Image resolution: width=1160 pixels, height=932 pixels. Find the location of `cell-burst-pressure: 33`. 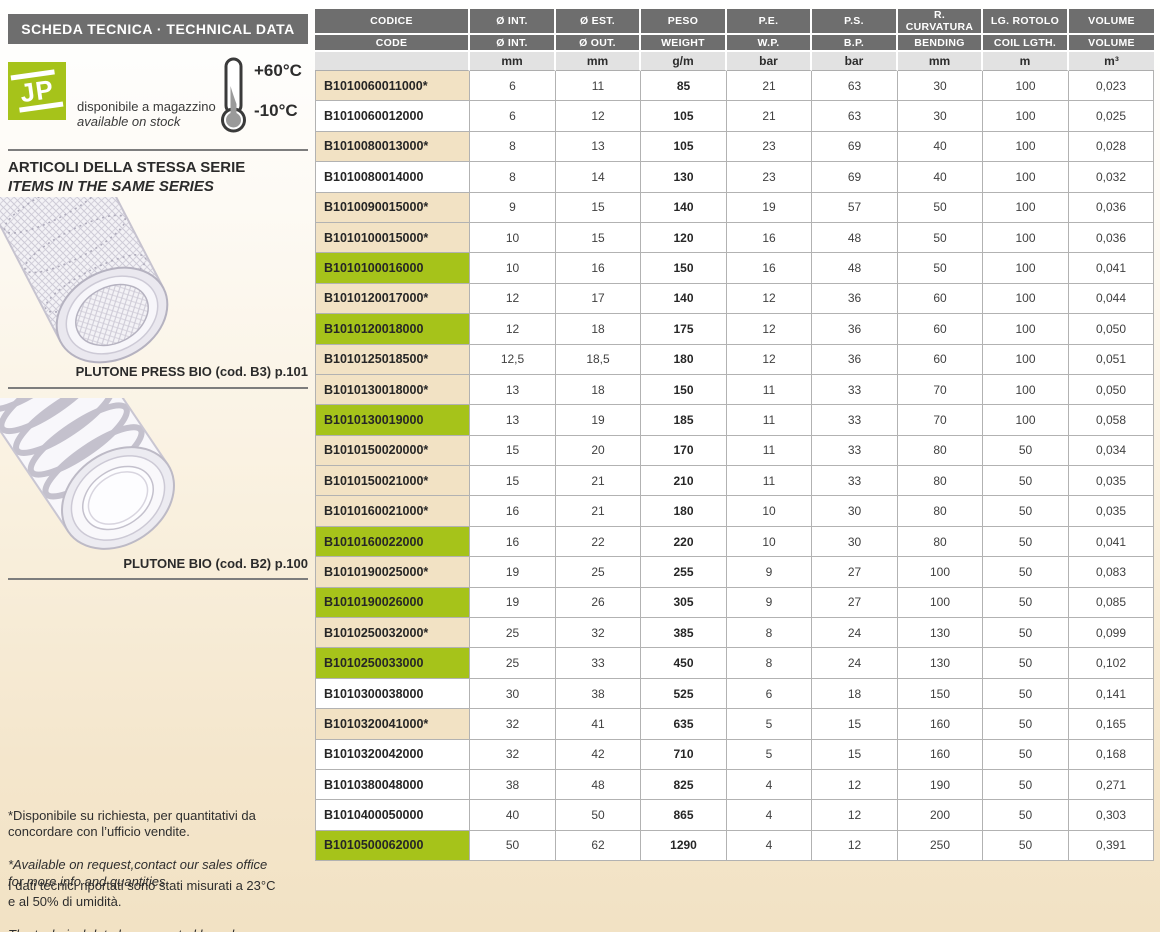

cell-burst-pressure: 33 is located at coordinates (855, 390).